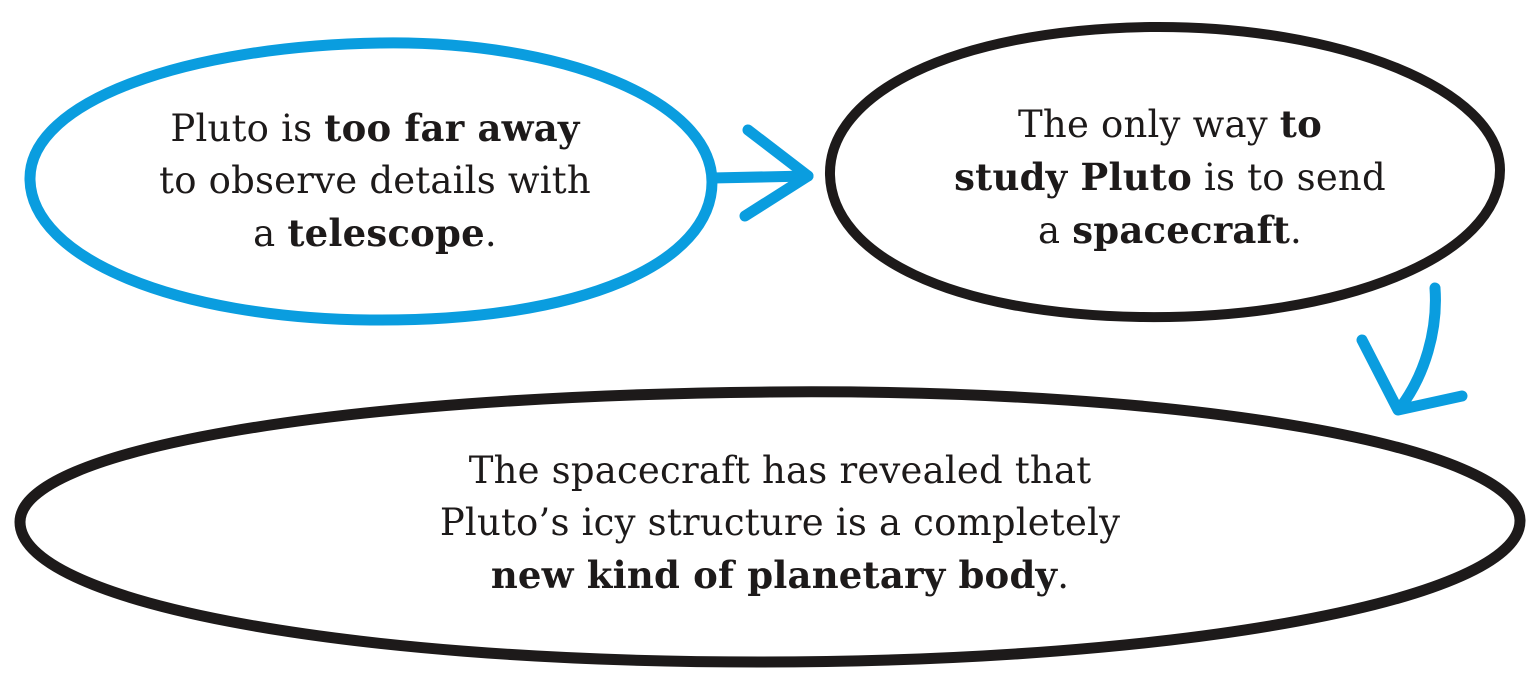 This screenshot has width=1536, height=679. I want to click on body-text: Pluto is, so click(247, 128).